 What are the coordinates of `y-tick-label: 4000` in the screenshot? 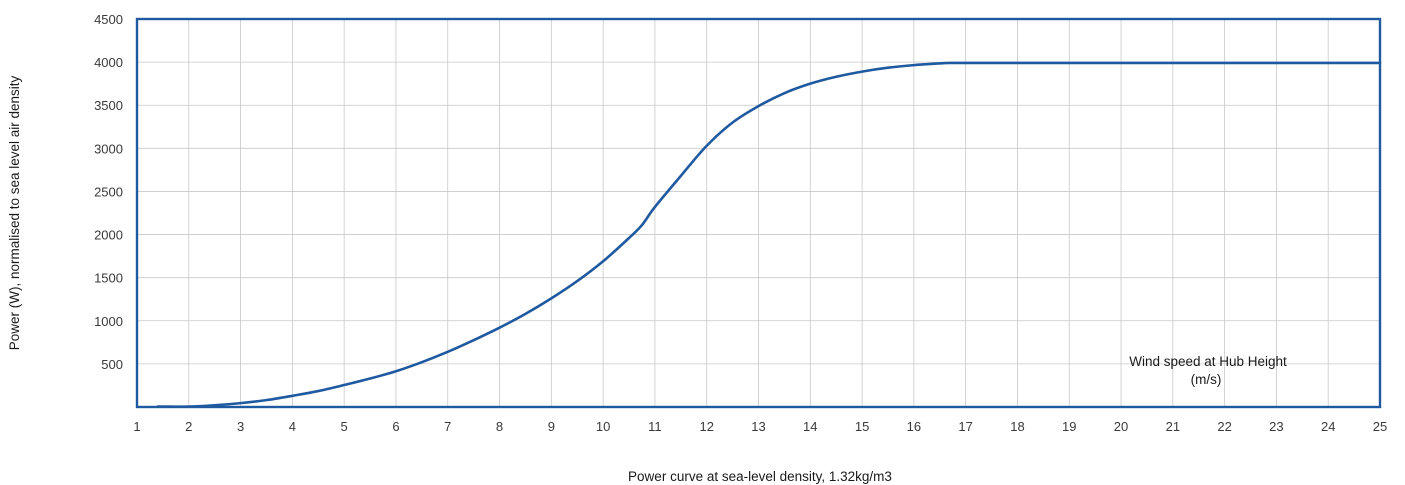 It's located at (108, 62).